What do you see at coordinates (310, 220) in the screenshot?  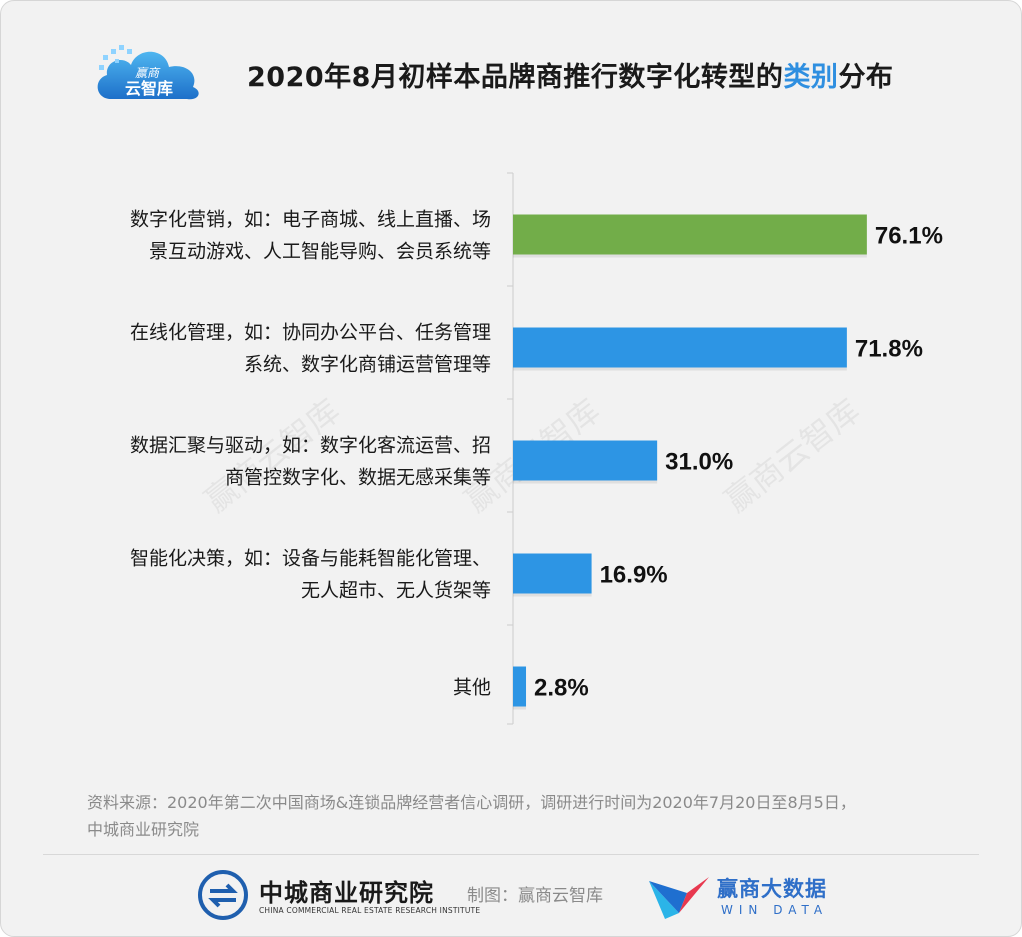 I see `category-label-0-0: 数字化营销，如：电子商城、线上直播、场` at bounding box center [310, 220].